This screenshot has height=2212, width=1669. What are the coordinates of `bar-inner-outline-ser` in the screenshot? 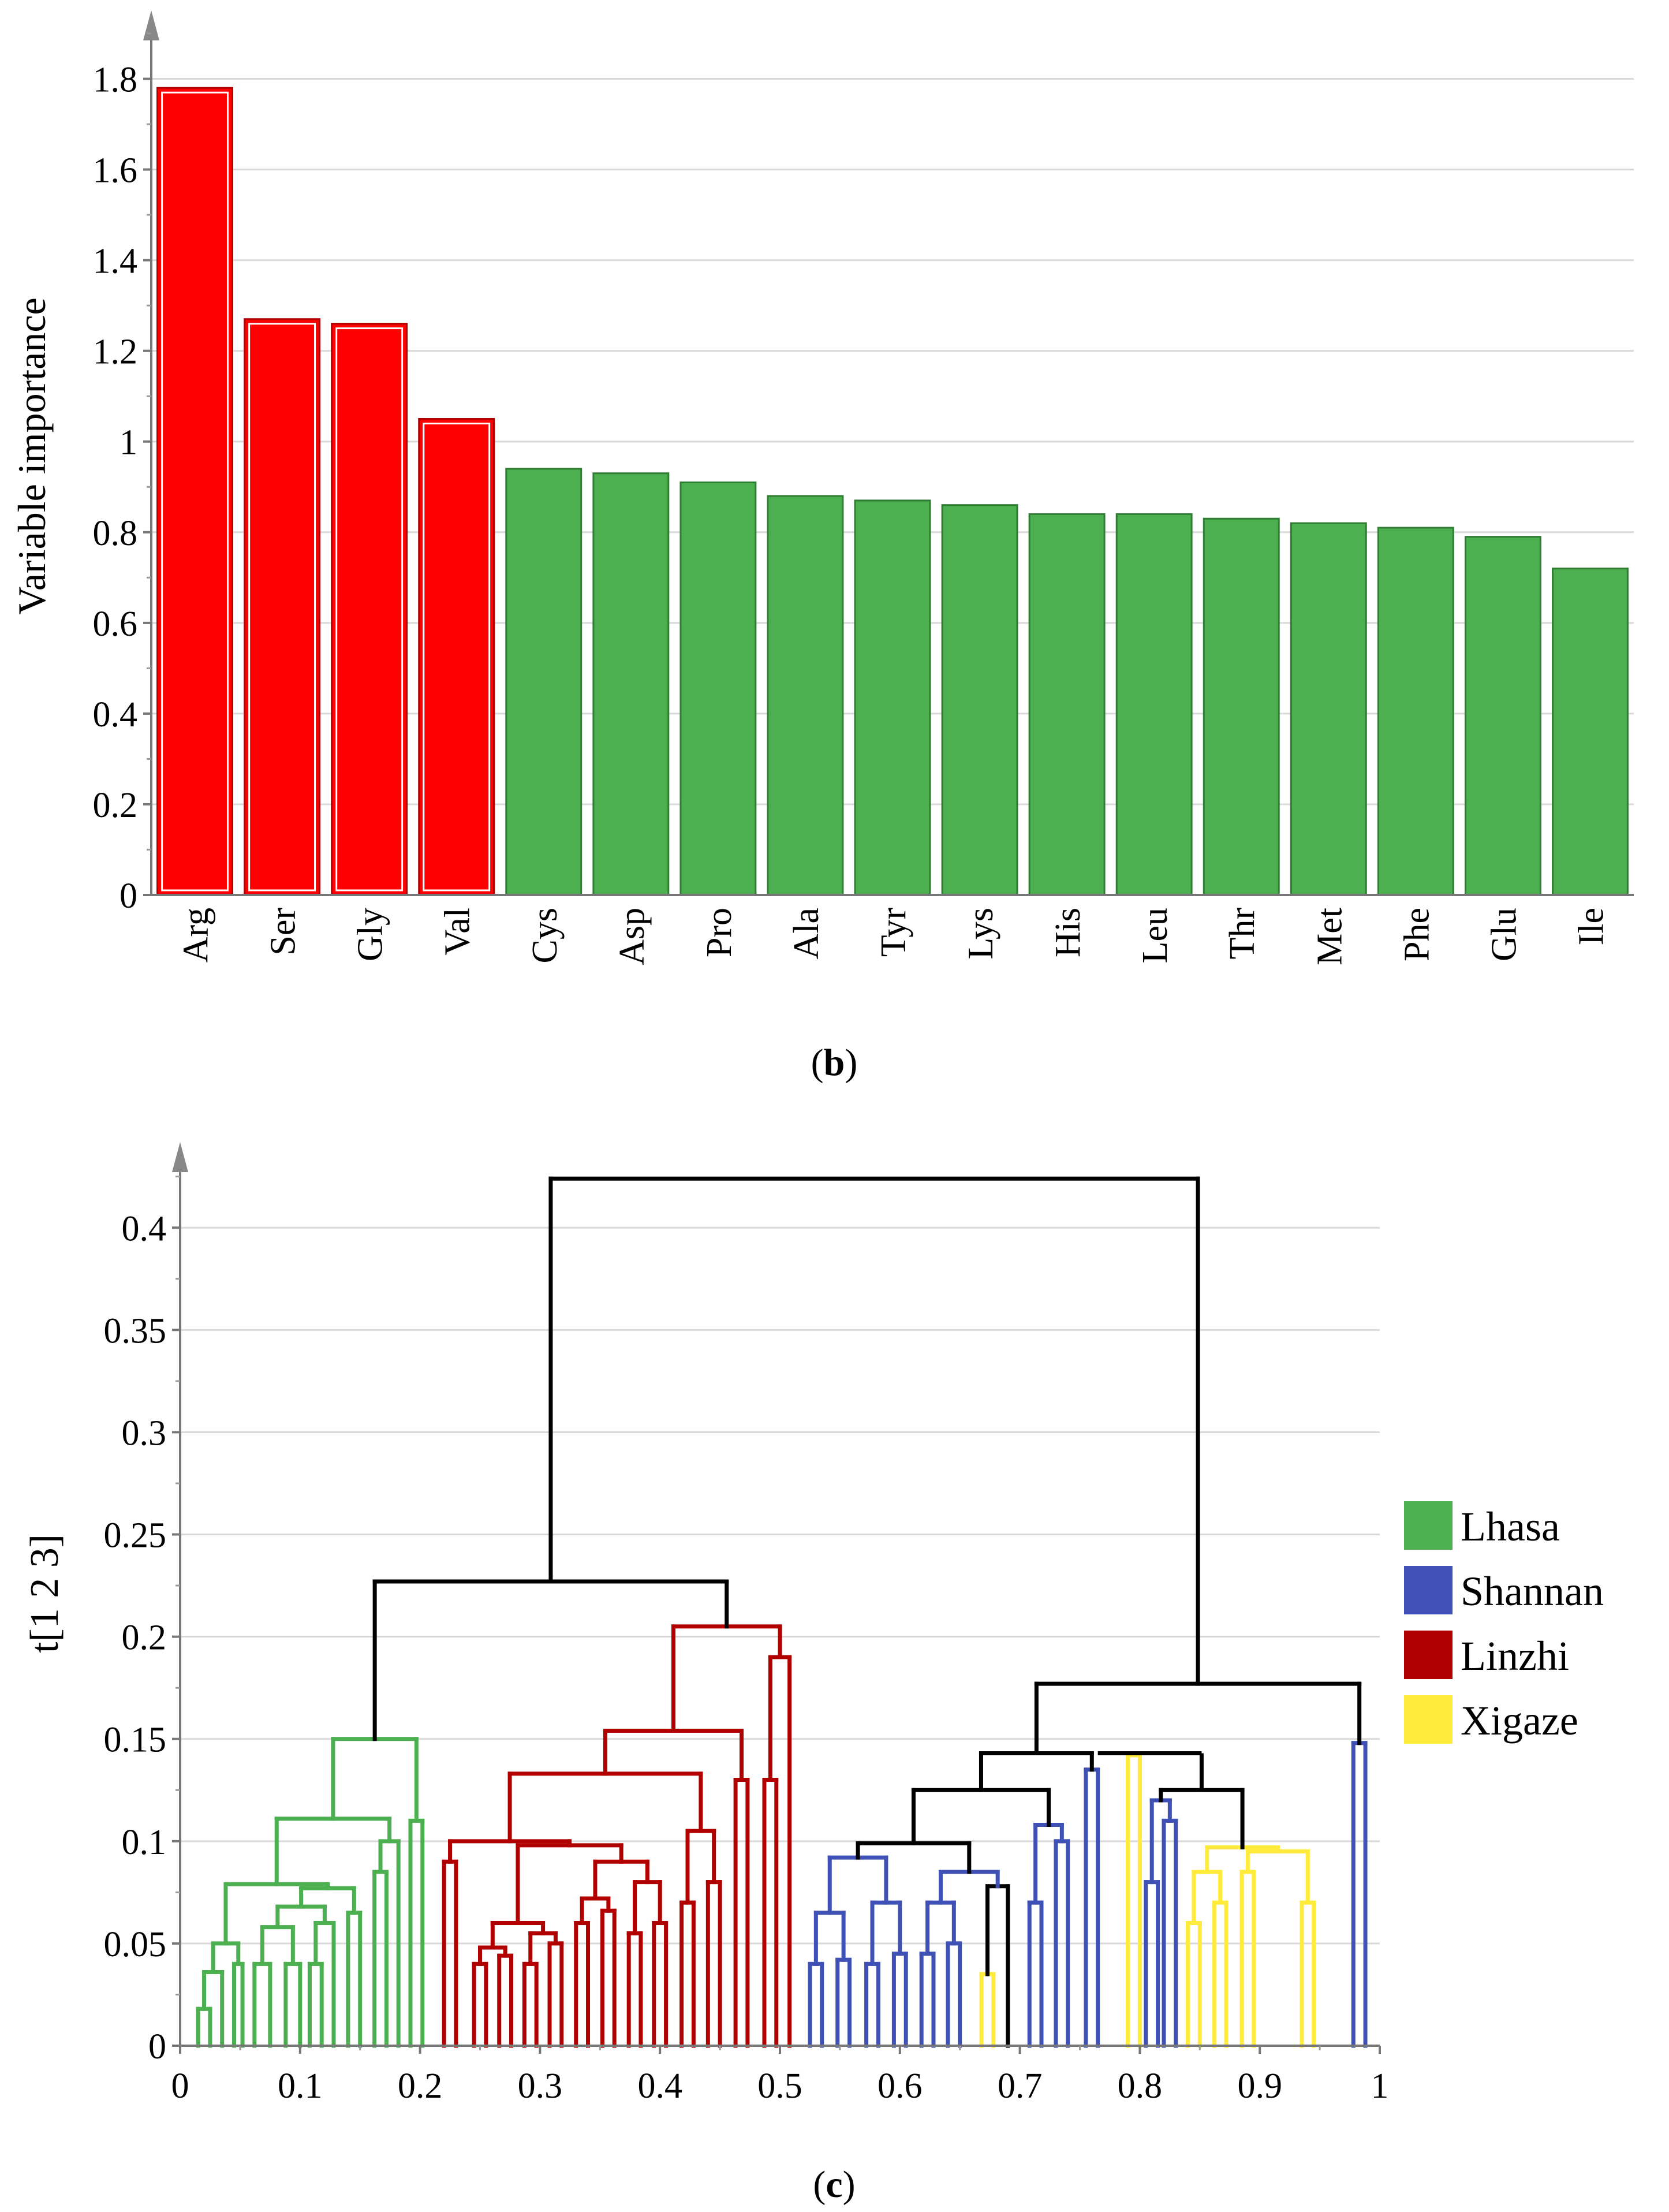 It's located at (282, 607).